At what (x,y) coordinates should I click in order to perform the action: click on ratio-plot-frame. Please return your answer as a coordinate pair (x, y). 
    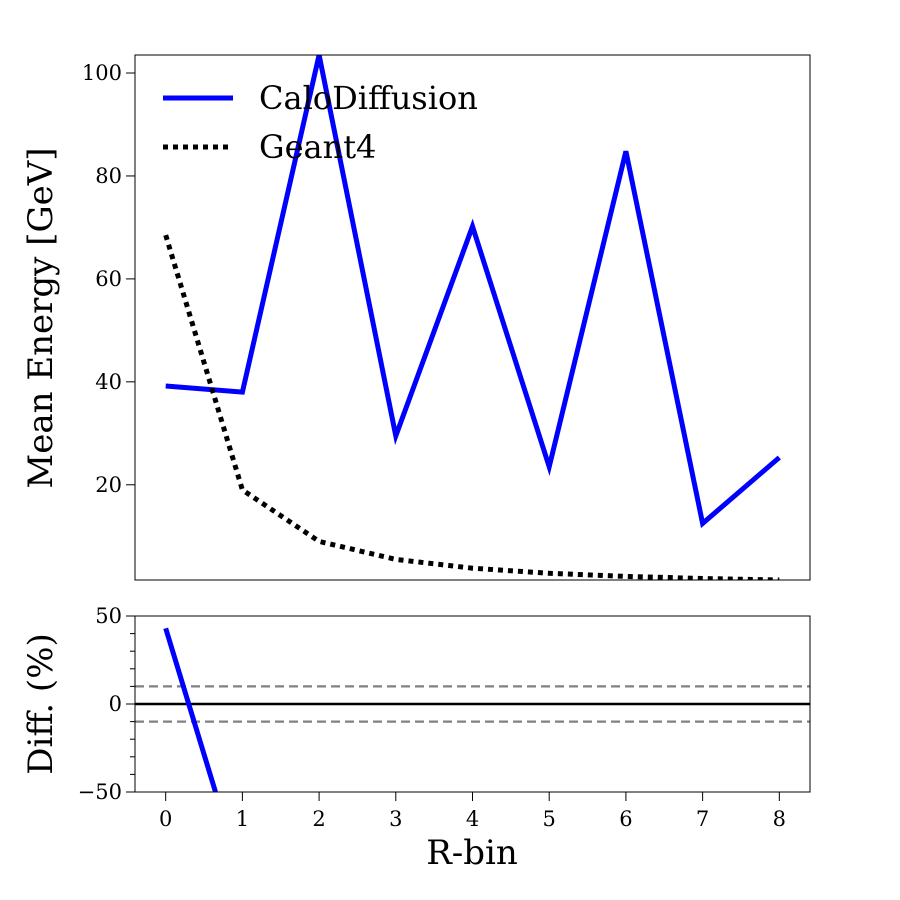
    Looking at the image, I should click on (472, 704).